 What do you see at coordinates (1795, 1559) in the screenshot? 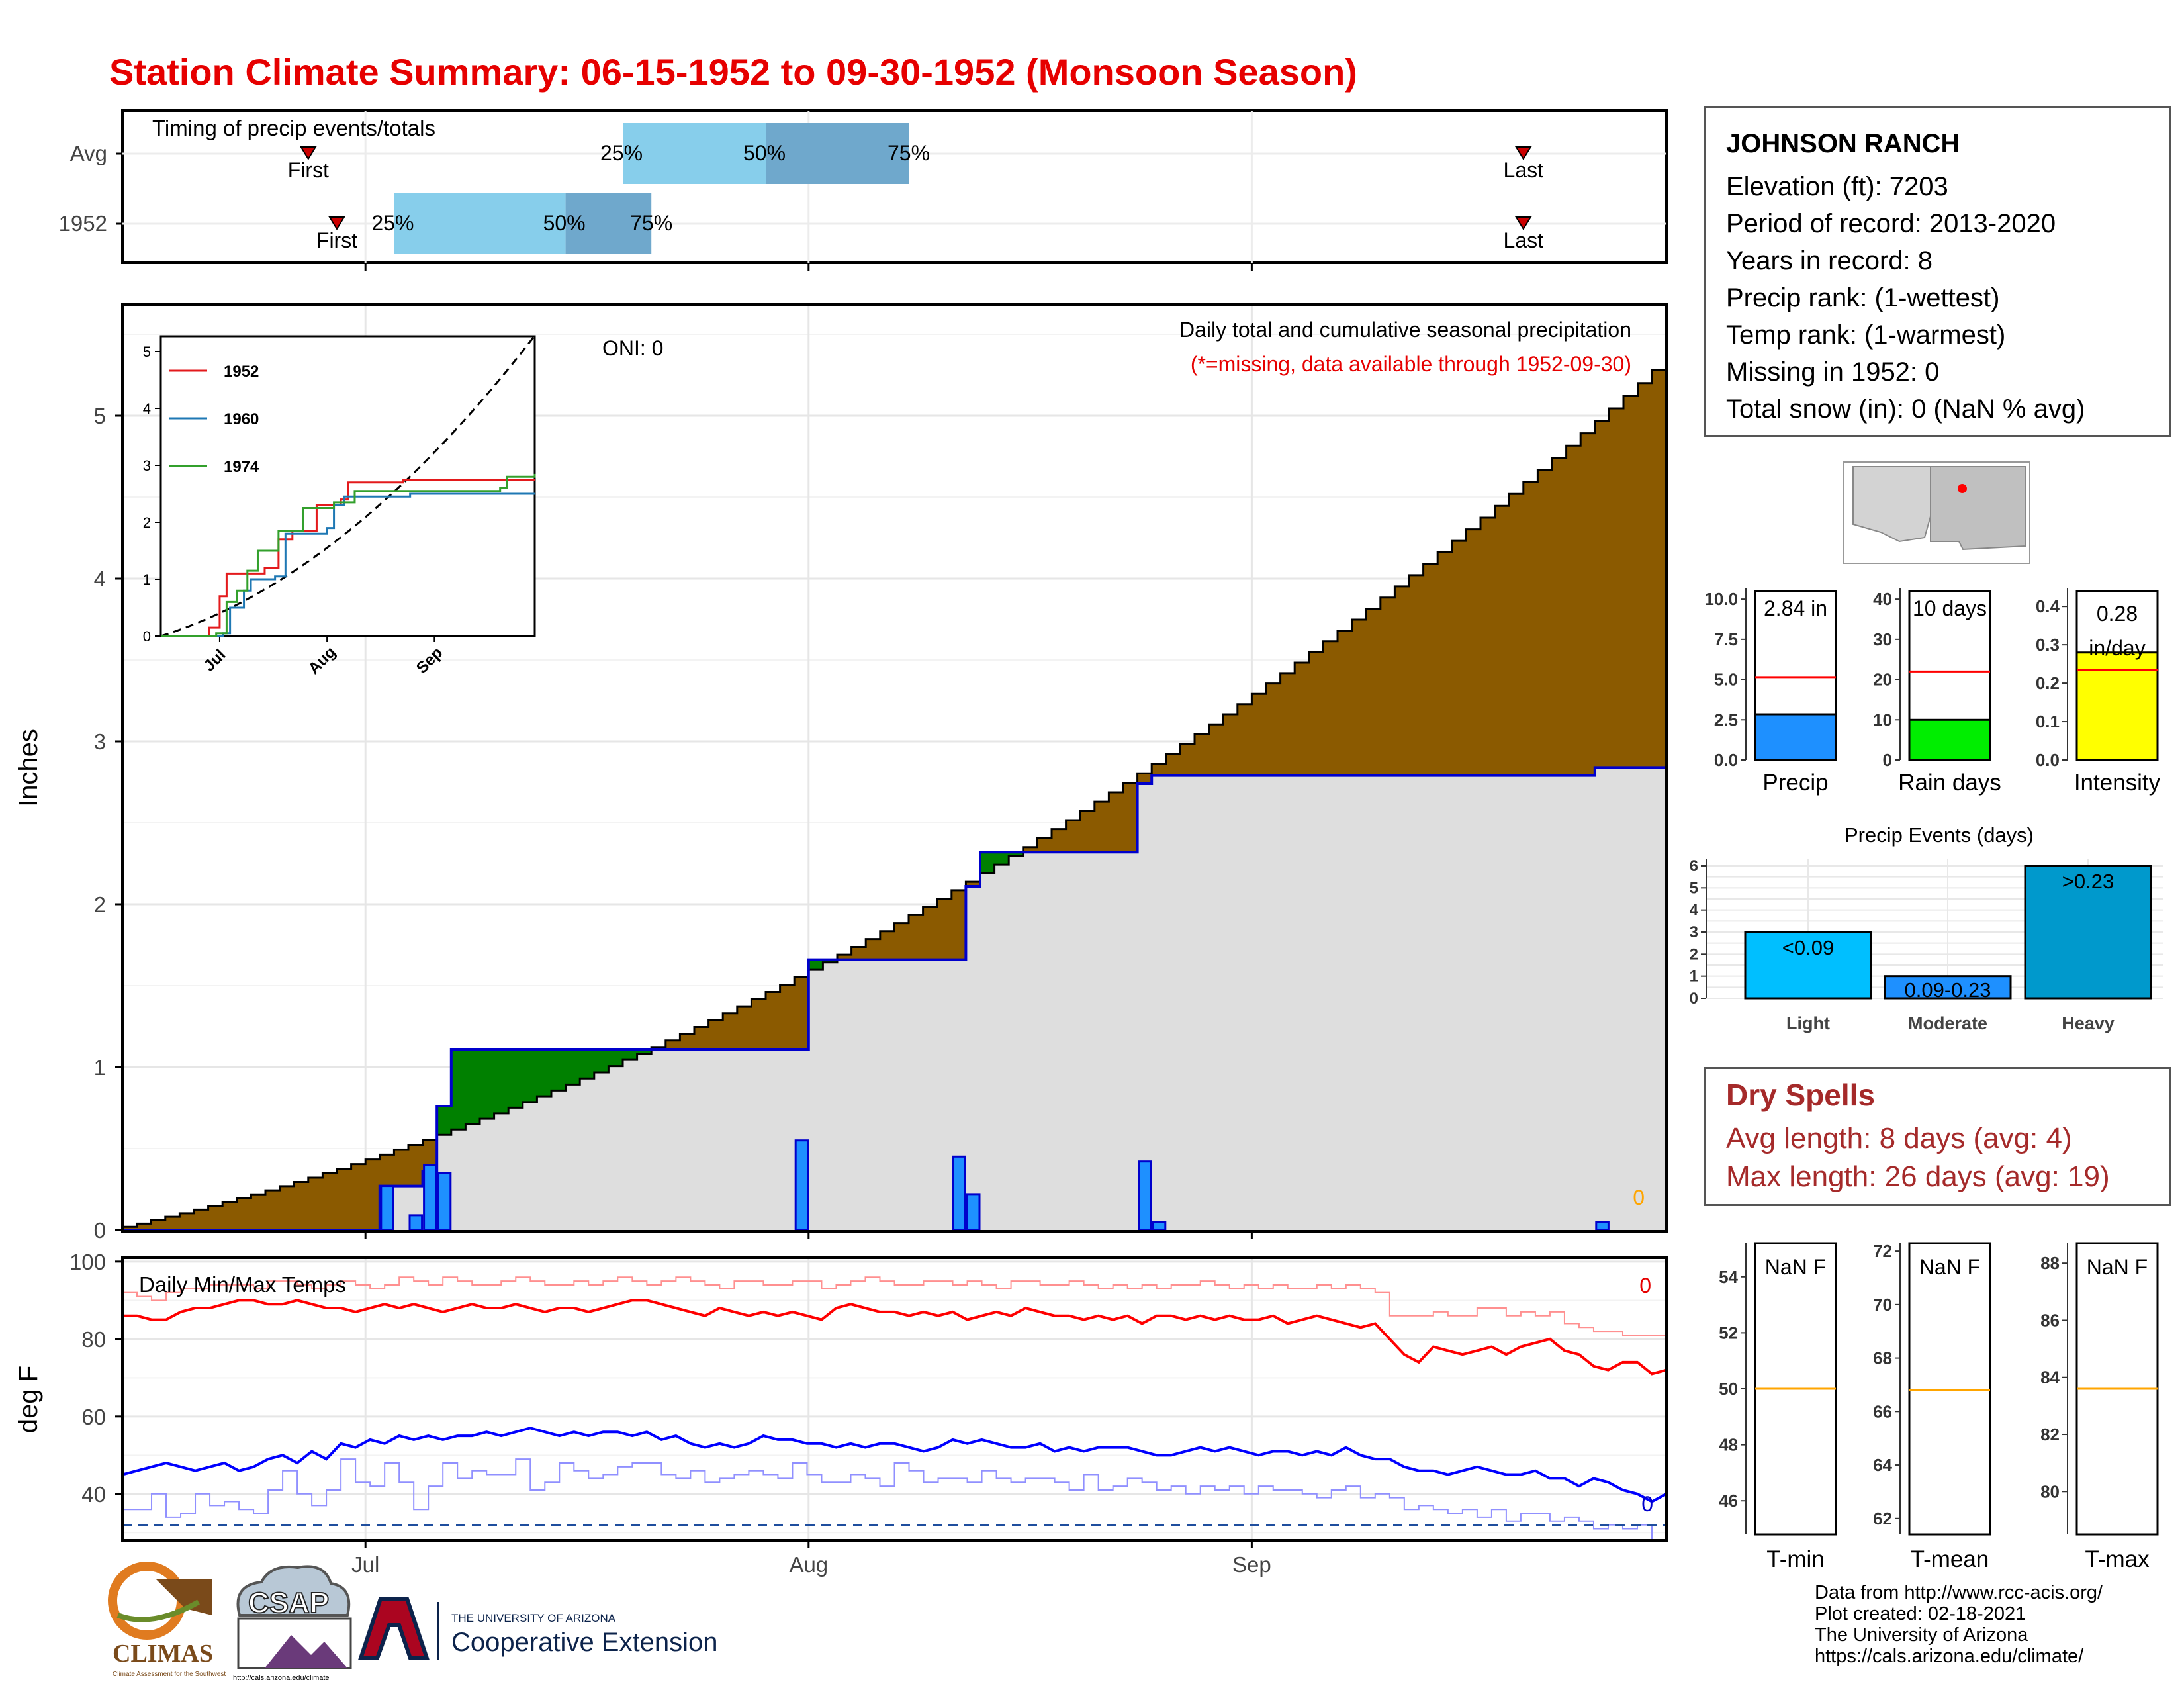
I see `tempbox-label: T-min` at bounding box center [1795, 1559].